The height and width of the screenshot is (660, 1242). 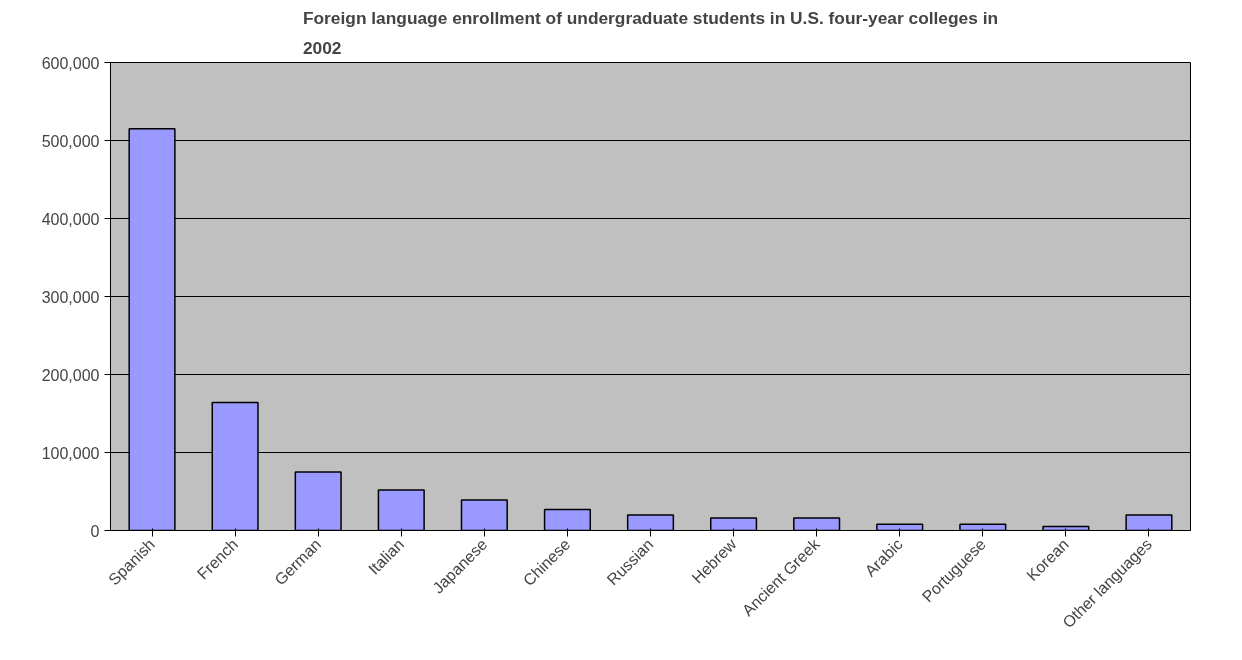 I want to click on chart-title: Foreign language enrollment of undergraduate students in U.S. four-year colleges in 2002, so click(x=650, y=32).